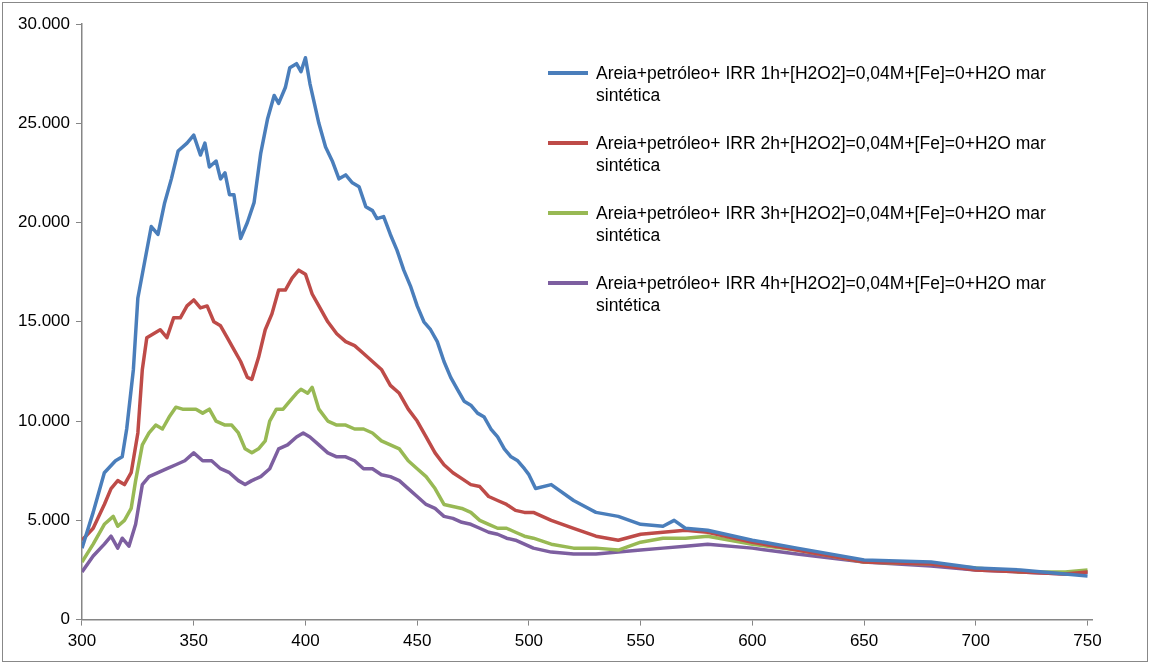  I want to click on y-tick-label: 0, so click(65, 619).